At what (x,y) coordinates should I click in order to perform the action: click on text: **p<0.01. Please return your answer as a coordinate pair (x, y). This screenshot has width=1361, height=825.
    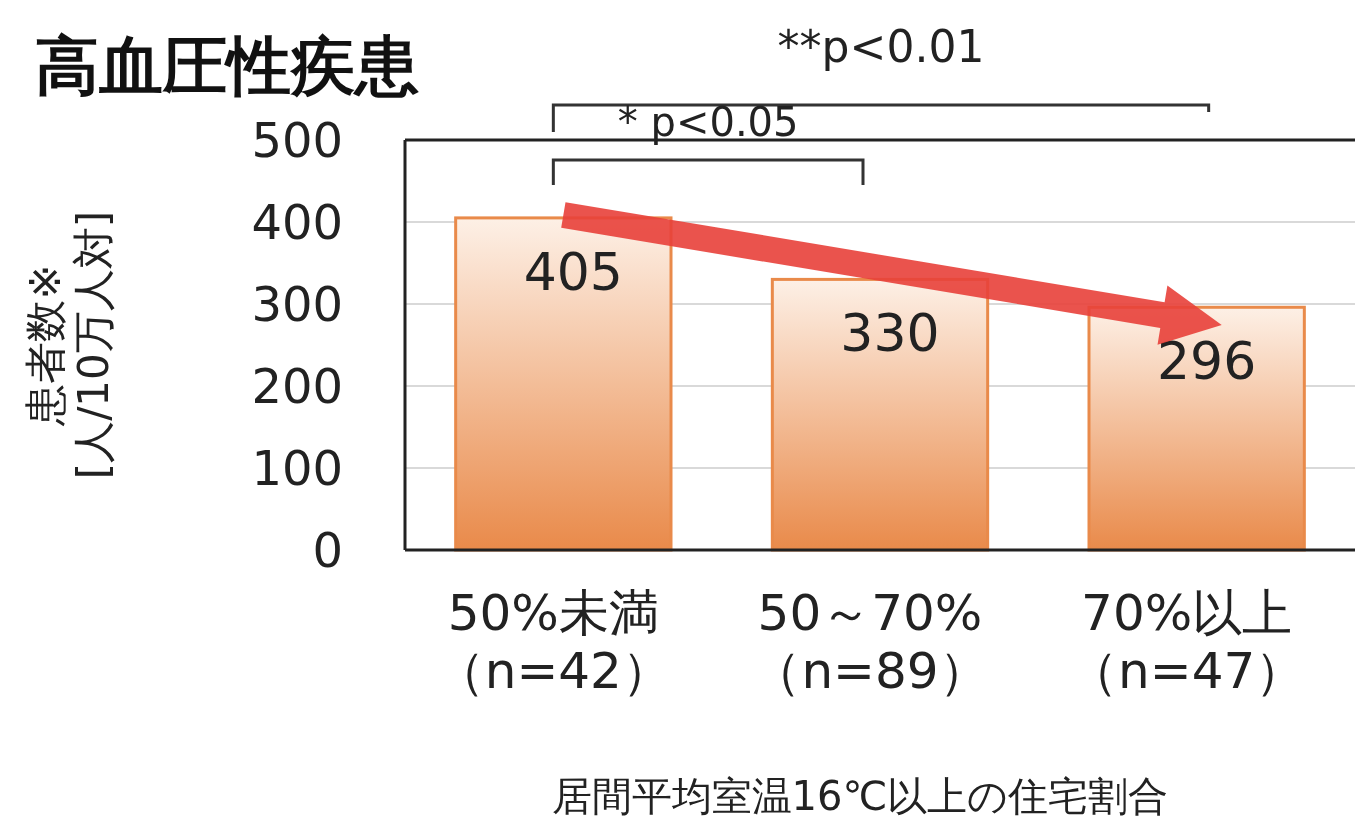
    Looking at the image, I should click on (881, 46).